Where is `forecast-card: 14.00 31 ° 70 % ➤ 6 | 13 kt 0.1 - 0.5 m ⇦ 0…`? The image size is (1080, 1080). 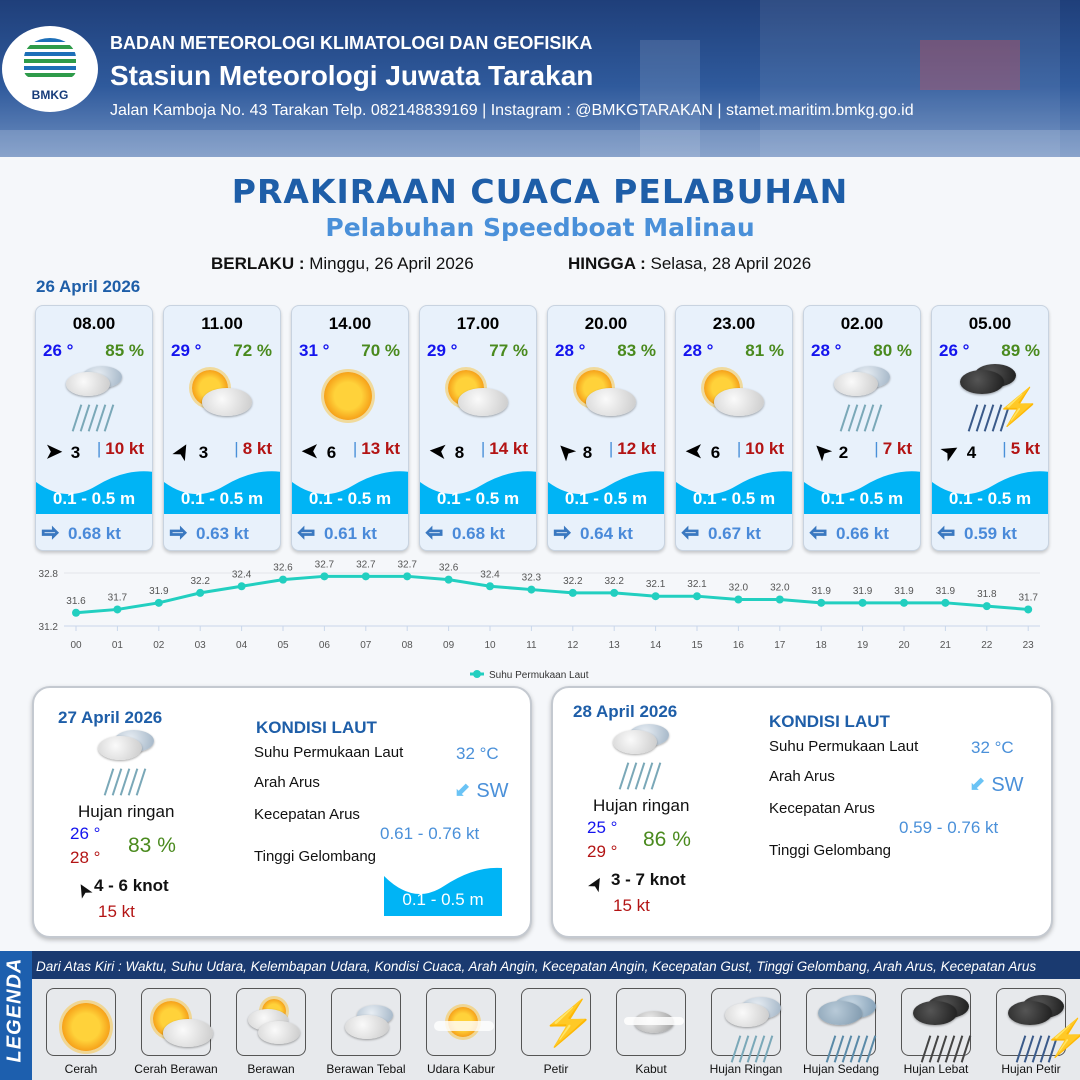
forecast-card: 14.00 31 ° 70 % ➤ 6 | 13 kt 0.1 - 0.5 m ⇦ 0… is located at coordinates (350, 428).